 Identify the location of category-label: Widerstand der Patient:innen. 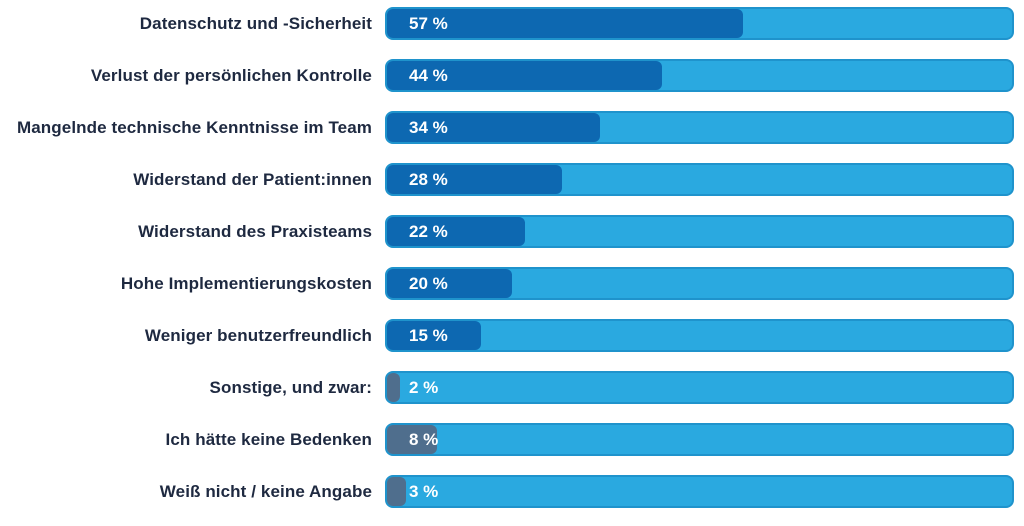
(252, 179).